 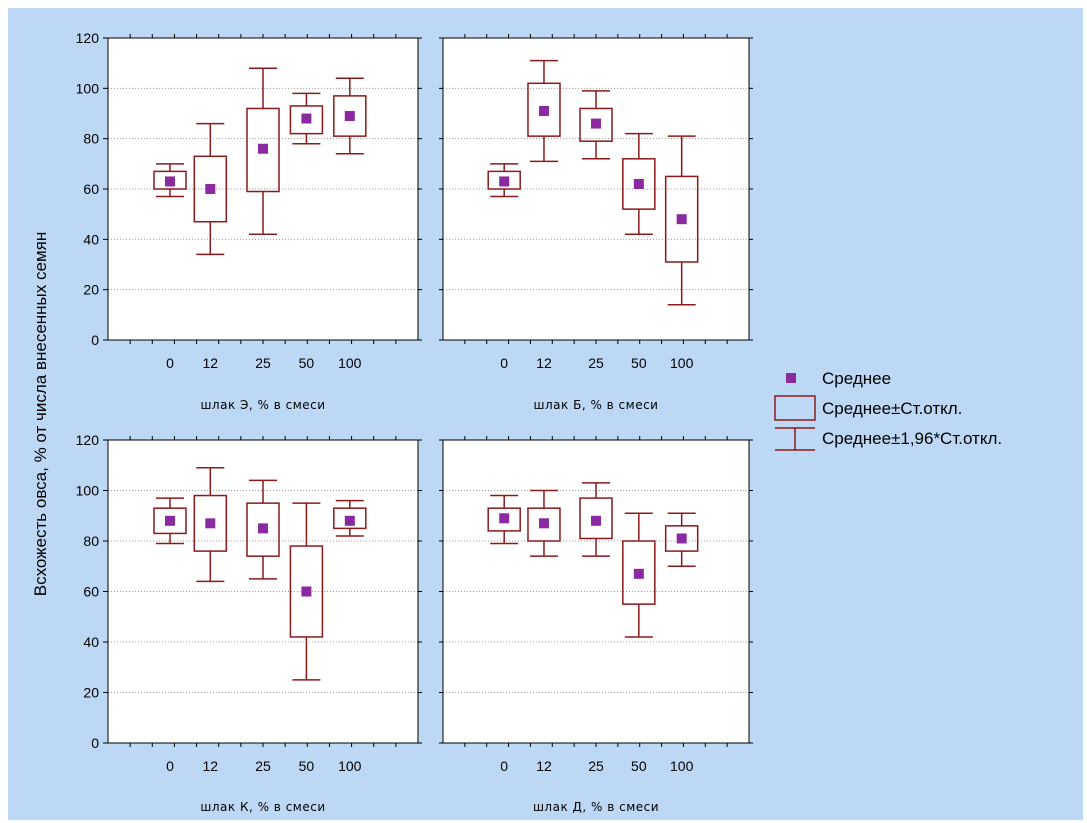 I want to click on panel-4: 0 12 25 50 100 шлак Д, % в смеси, so click(x=596, y=625).